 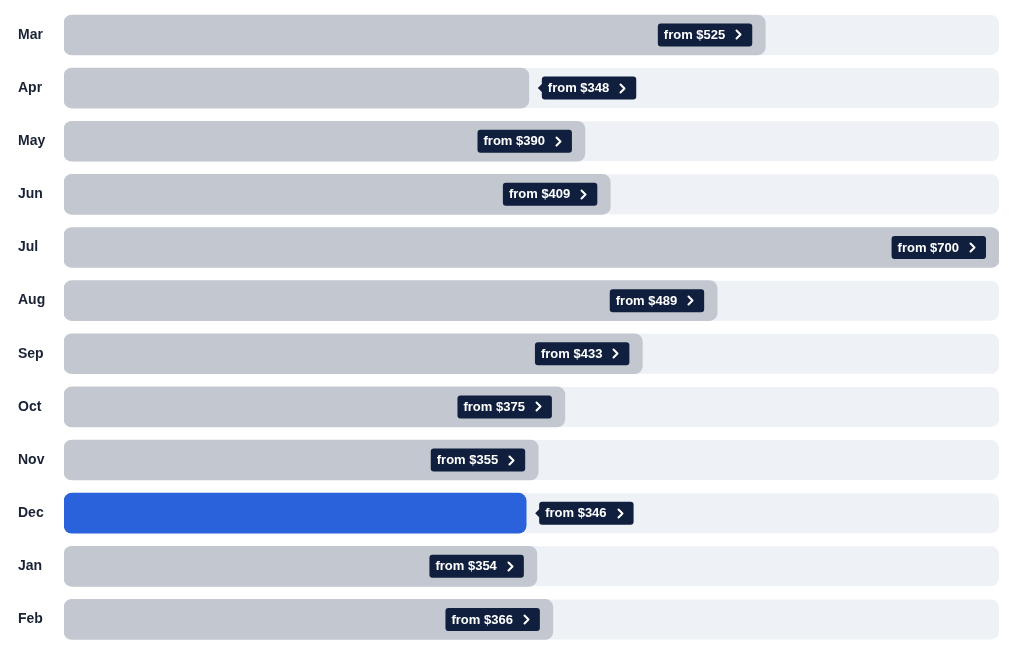 I want to click on y-tick-label: Jan, so click(x=30, y=565).